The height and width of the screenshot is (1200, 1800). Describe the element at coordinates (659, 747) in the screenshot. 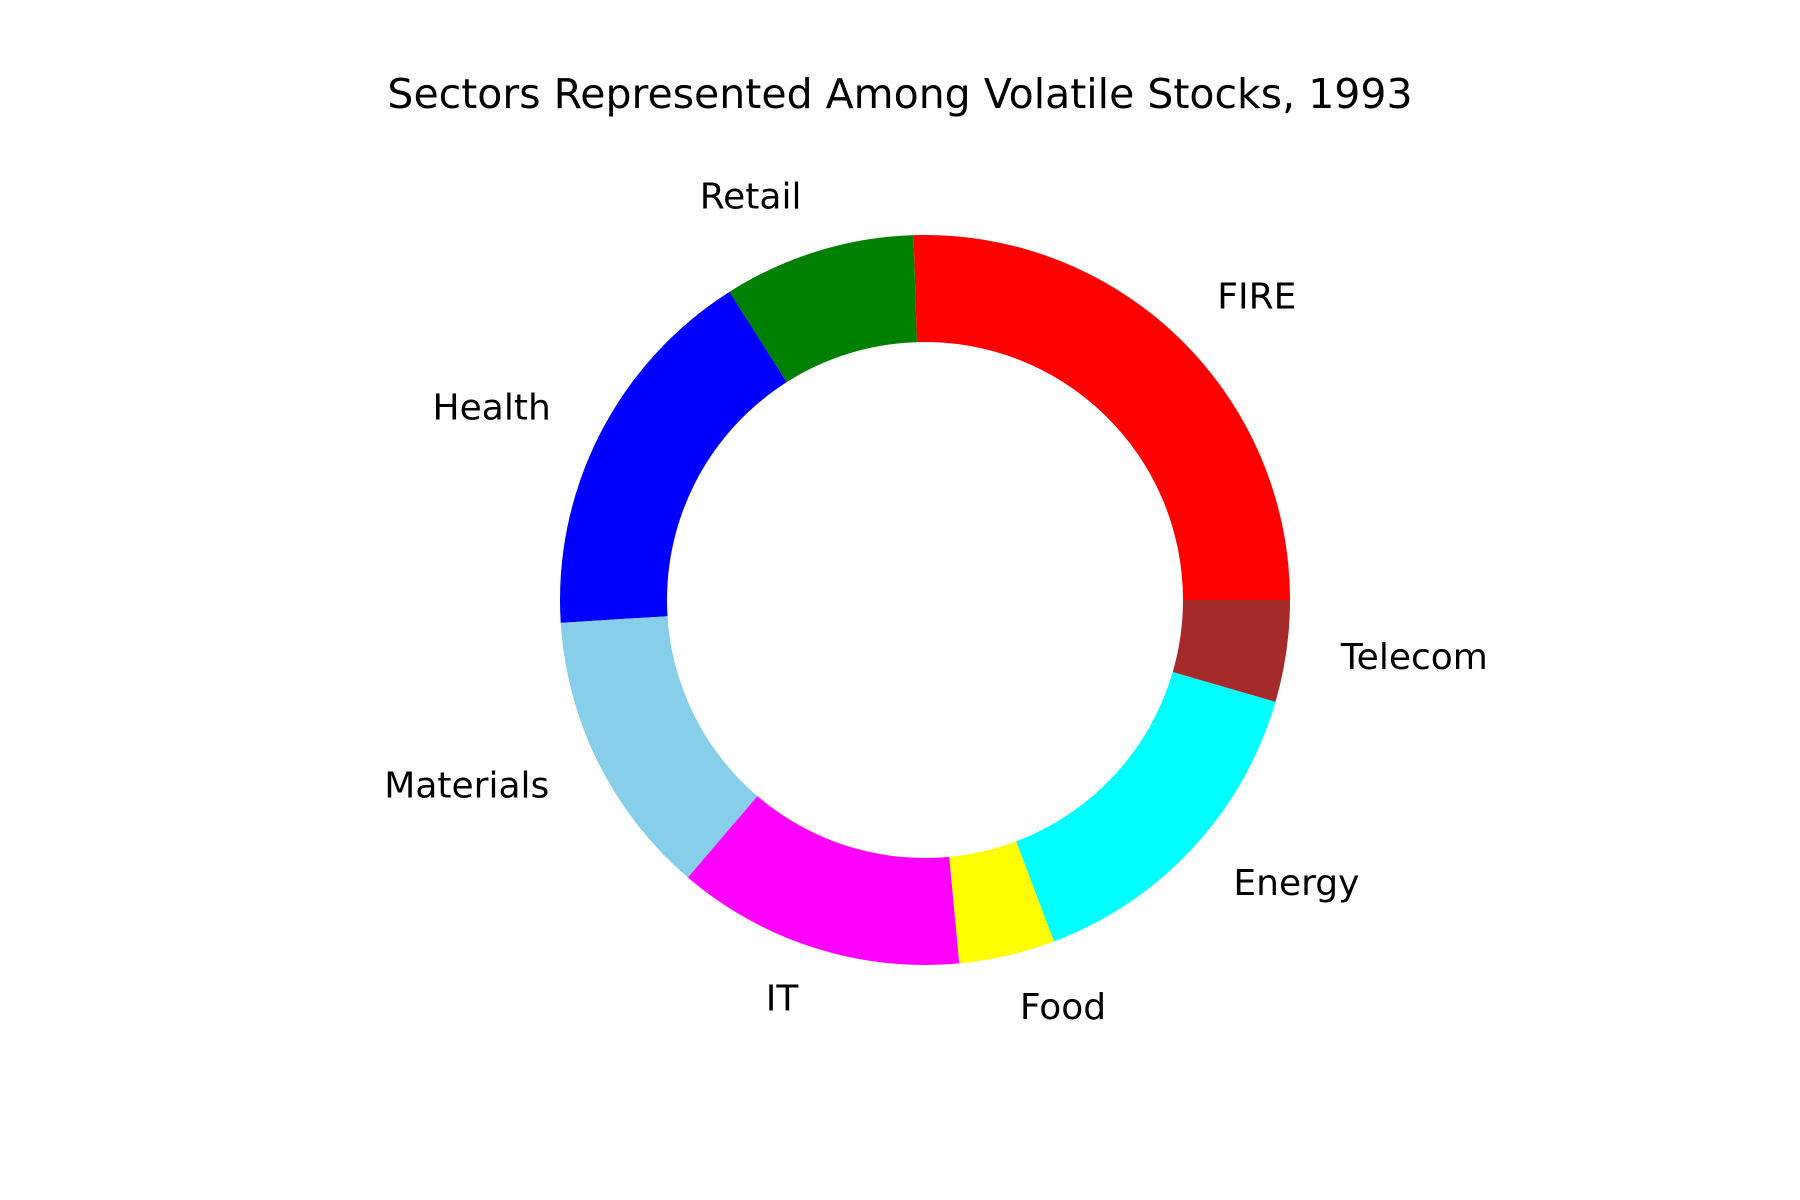

I see `slice-materials` at that location.